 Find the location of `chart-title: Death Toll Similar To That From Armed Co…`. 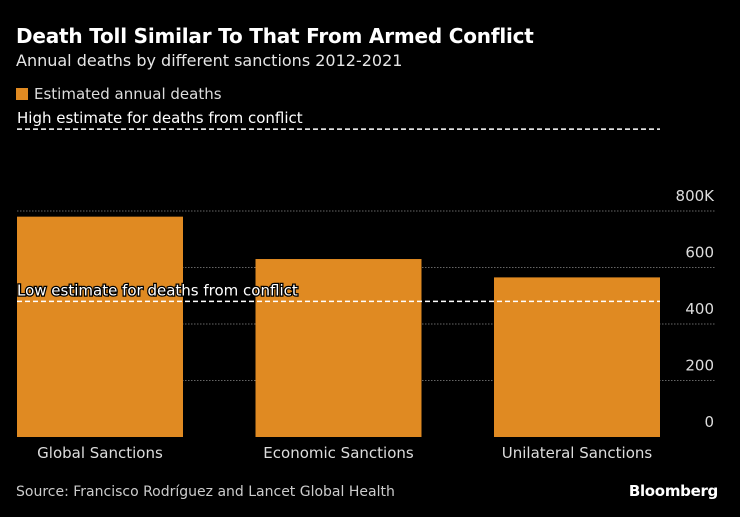

chart-title: Death Toll Similar To That From Armed Co… is located at coordinates (275, 36).